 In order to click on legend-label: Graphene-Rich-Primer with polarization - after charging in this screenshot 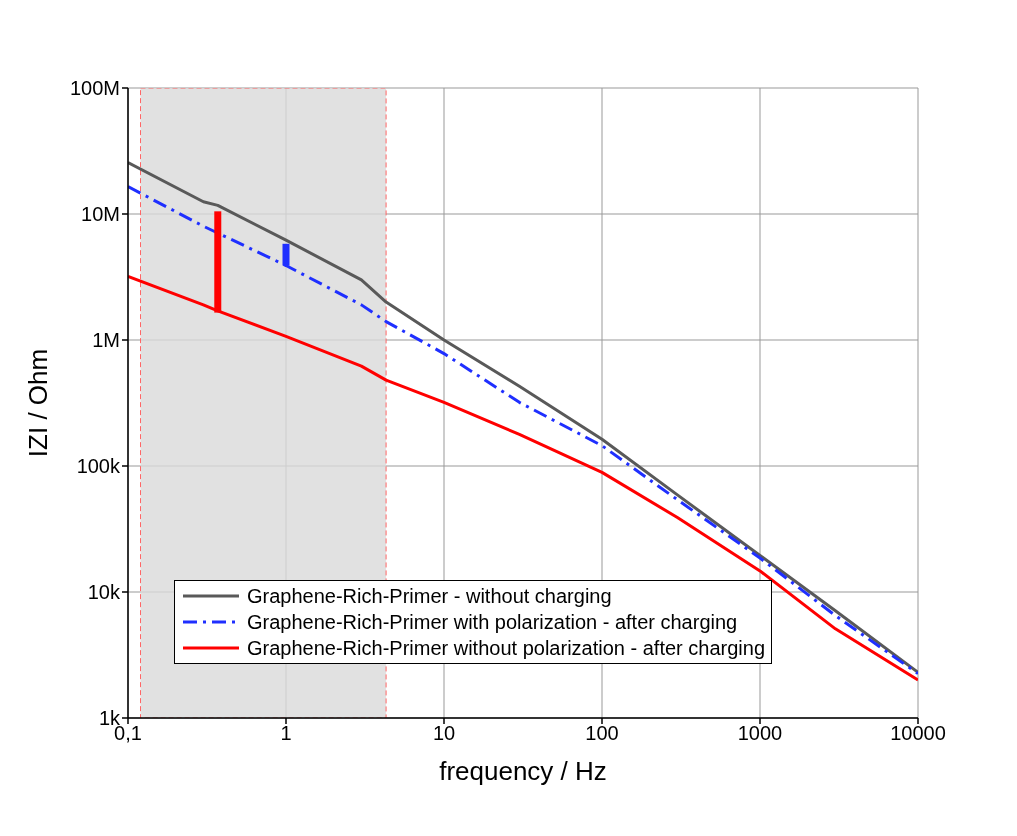, I will do `click(492, 622)`.